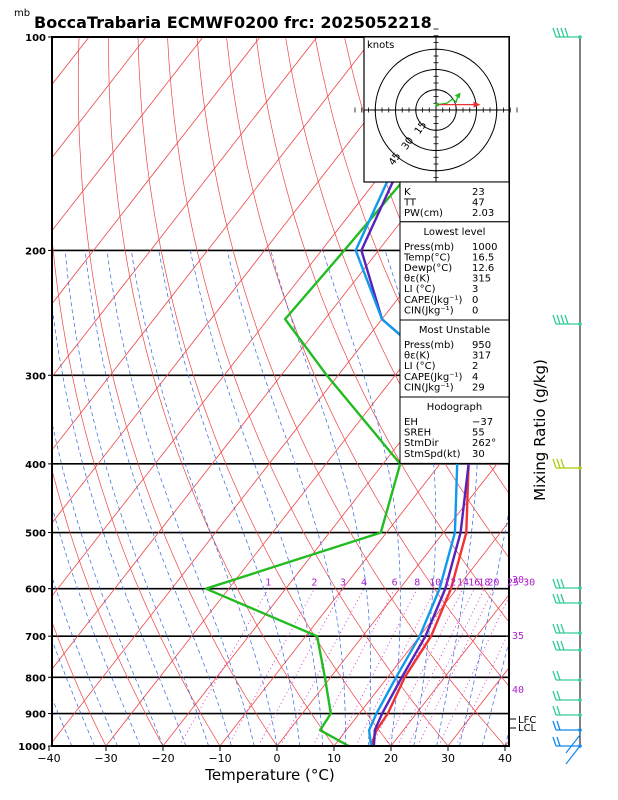 The image size is (618, 800). I want to click on pressure-axis: 100 200 300 400 500 600 700 800 900 1000, so click(35, 393).